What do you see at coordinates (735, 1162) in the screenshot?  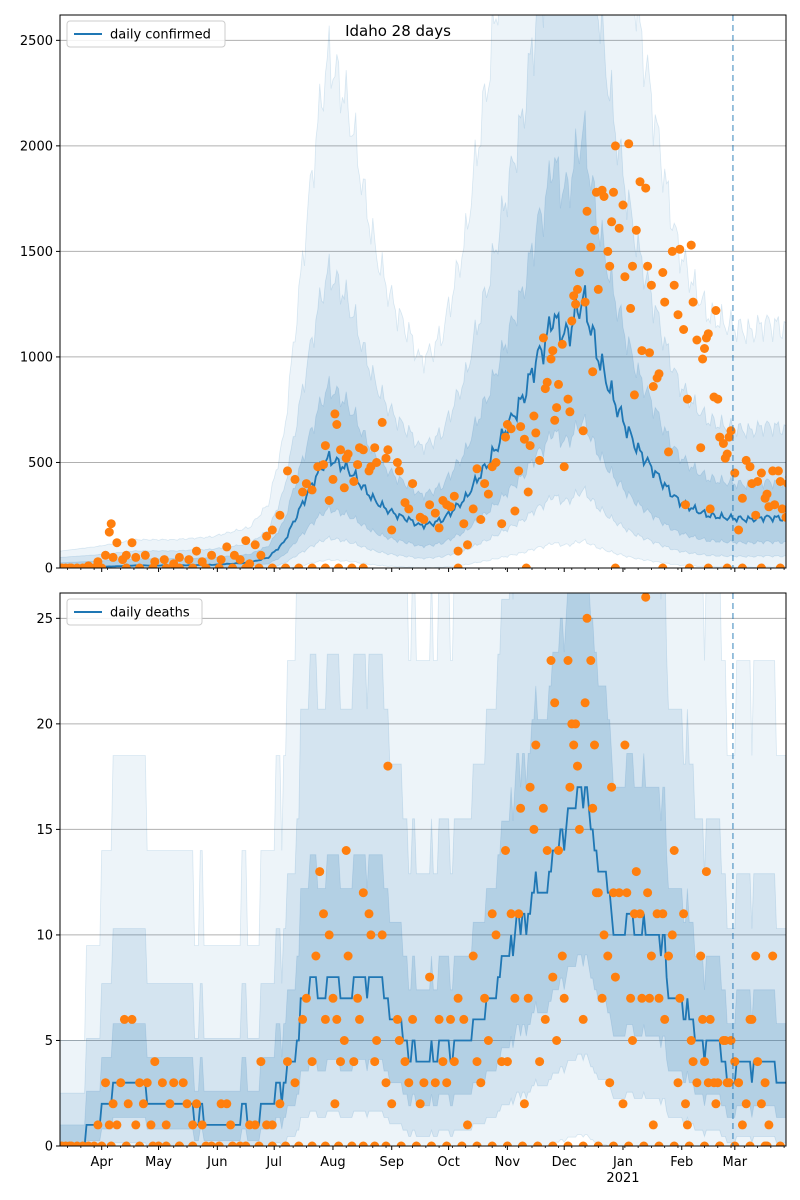 I see `x-tick-label: Mar` at bounding box center [735, 1162].